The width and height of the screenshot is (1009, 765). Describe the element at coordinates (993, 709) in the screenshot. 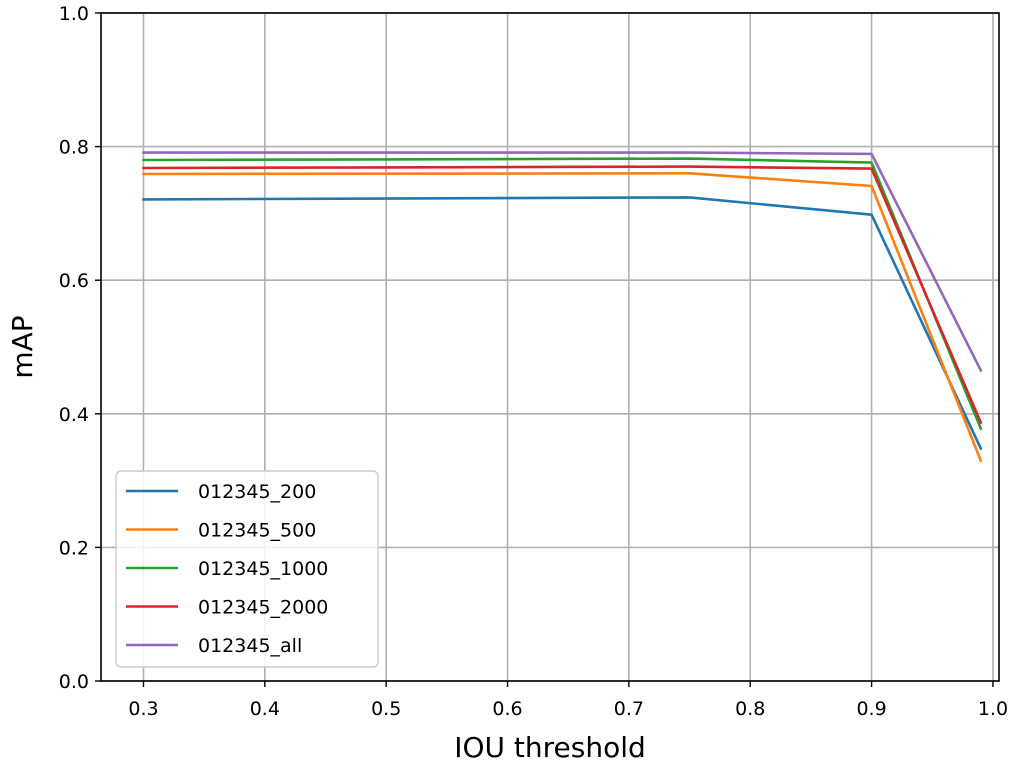

I see `x-tick-label: 1.0` at that location.